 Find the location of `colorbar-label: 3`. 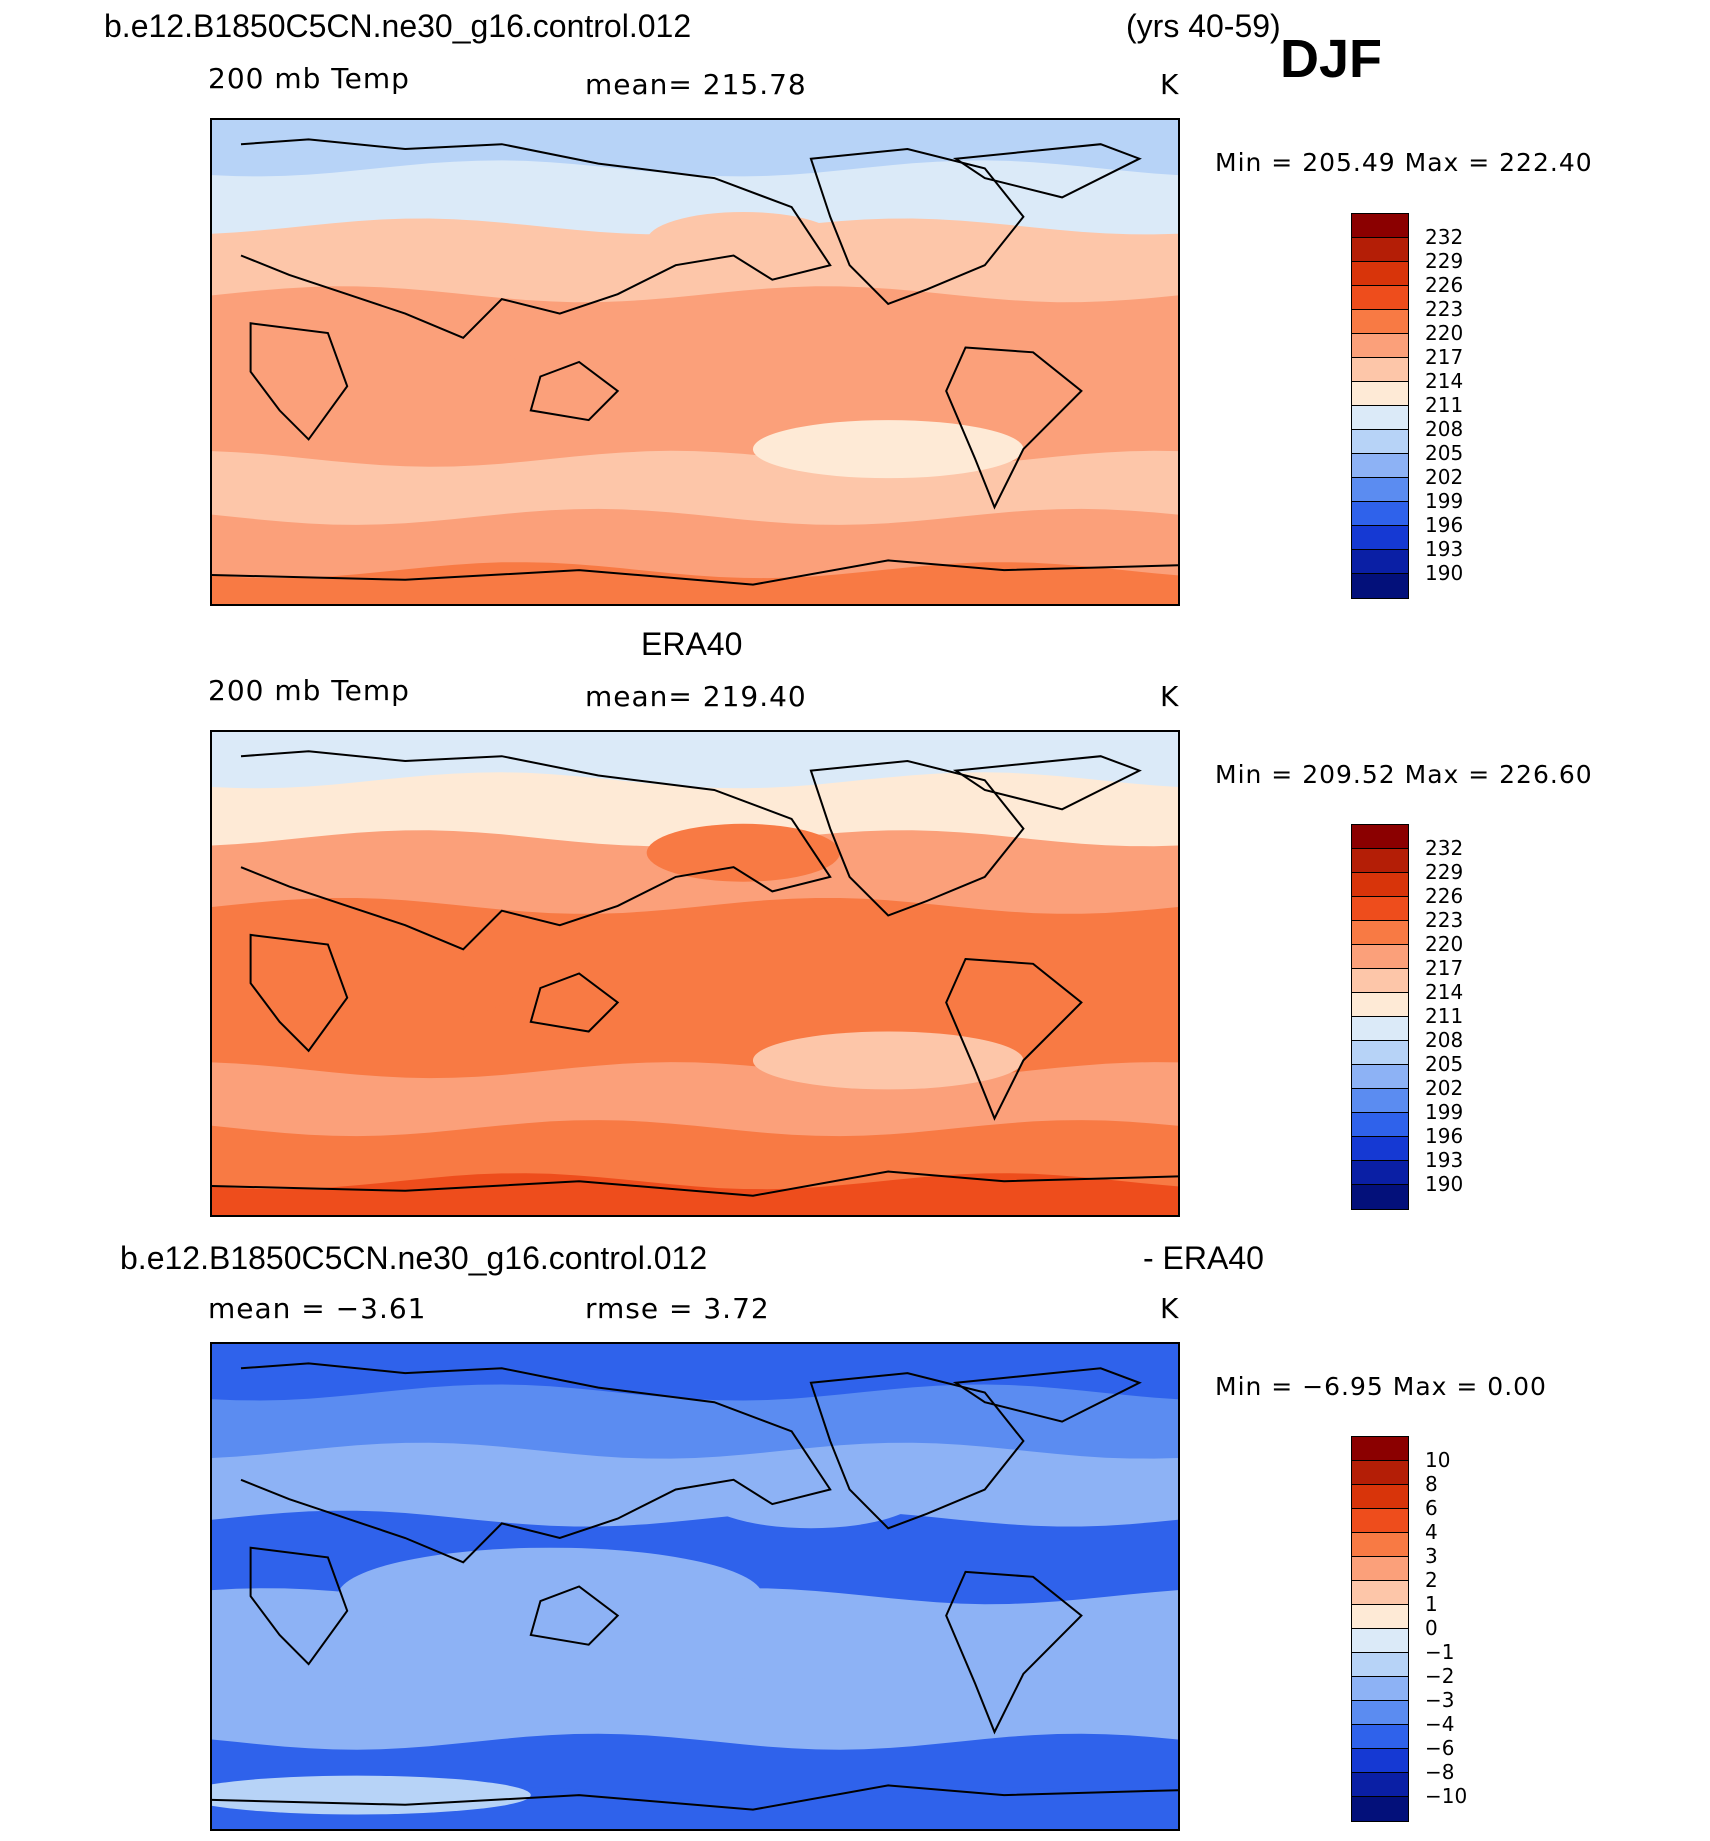

colorbar-label: 3 is located at coordinates (1431, 1556).